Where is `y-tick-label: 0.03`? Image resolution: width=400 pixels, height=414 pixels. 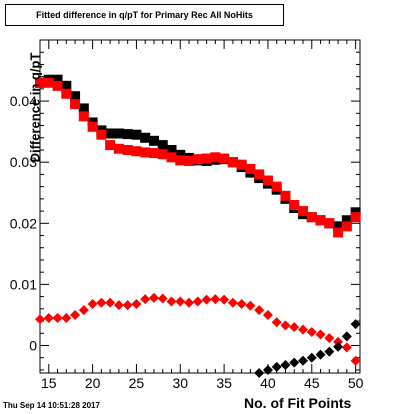
y-tick-label: 0.03 is located at coordinates (23, 162).